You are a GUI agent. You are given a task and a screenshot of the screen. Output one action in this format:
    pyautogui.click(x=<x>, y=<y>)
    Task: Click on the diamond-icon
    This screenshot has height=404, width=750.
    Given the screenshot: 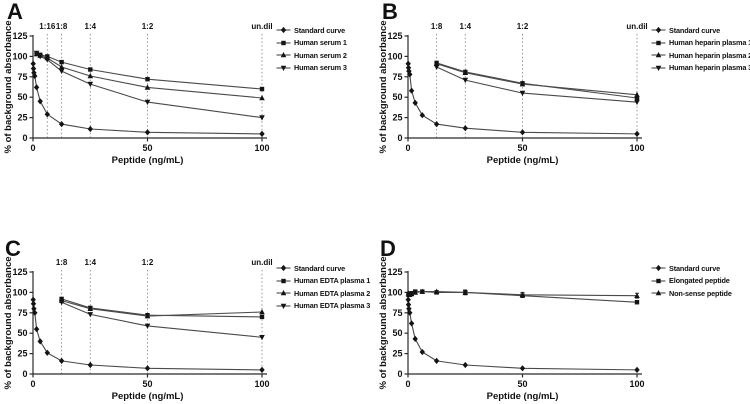 What is the action you would take?
    pyautogui.click(x=283, y=30)
    